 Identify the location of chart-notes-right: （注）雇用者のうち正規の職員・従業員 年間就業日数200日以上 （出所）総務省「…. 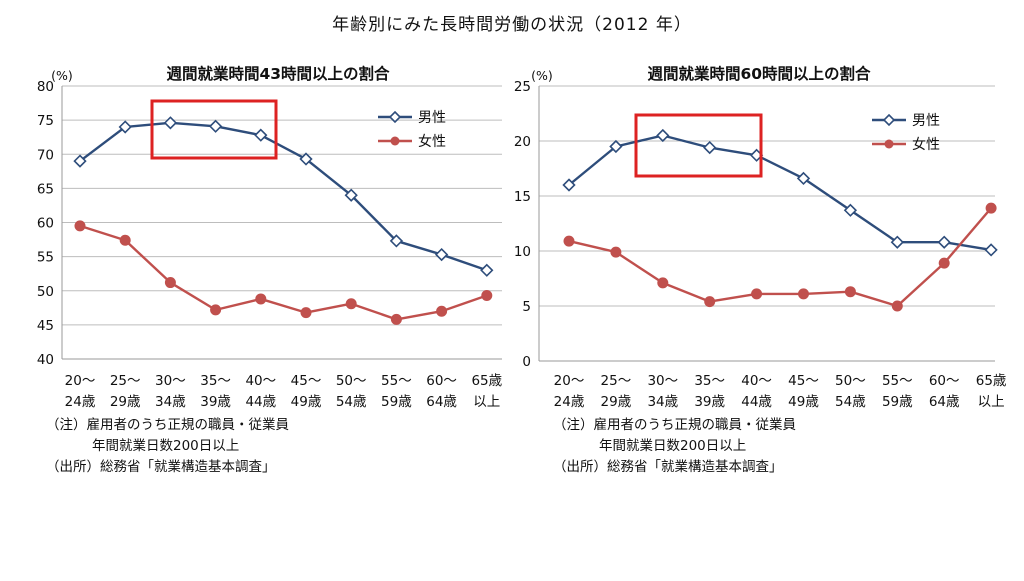
(674, 446).